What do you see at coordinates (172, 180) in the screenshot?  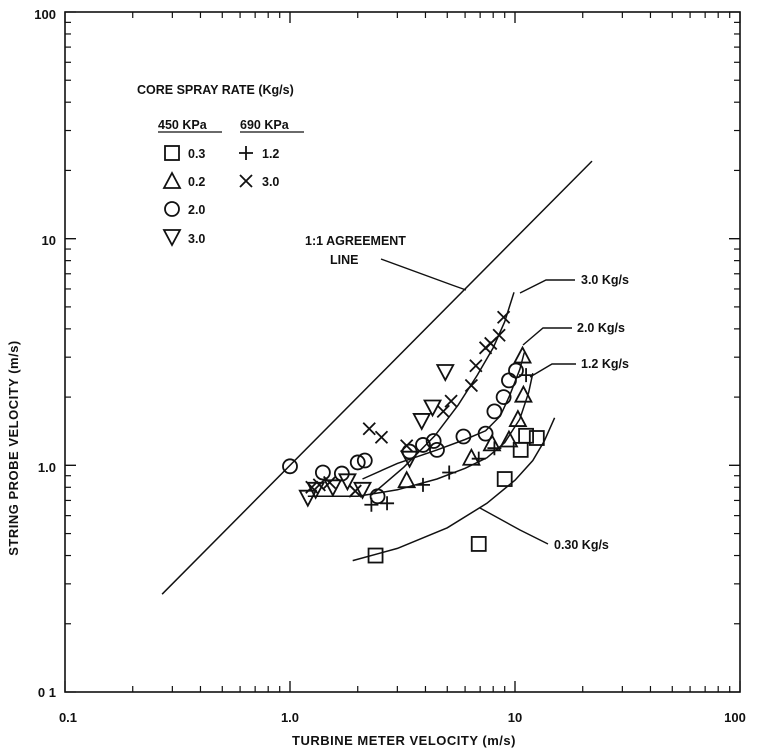 I see `legend-marker-triangle-up` at bounding box center [172, 180].